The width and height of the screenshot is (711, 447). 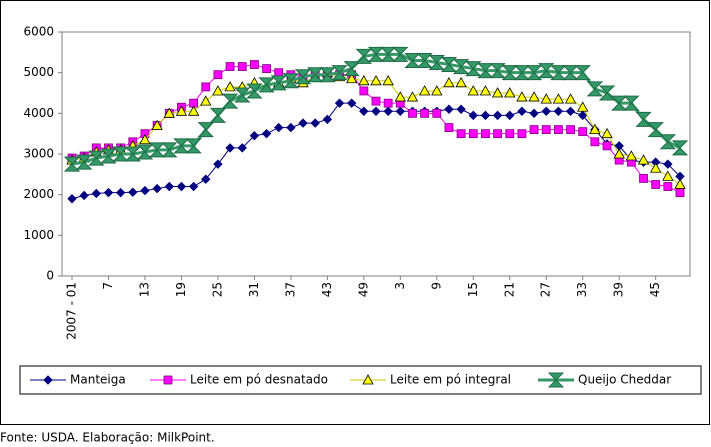 What do you see at coordinates (38, 113) in the screenshot?
I see `y-tick-label: 4000` at bounding box center [38, 113].